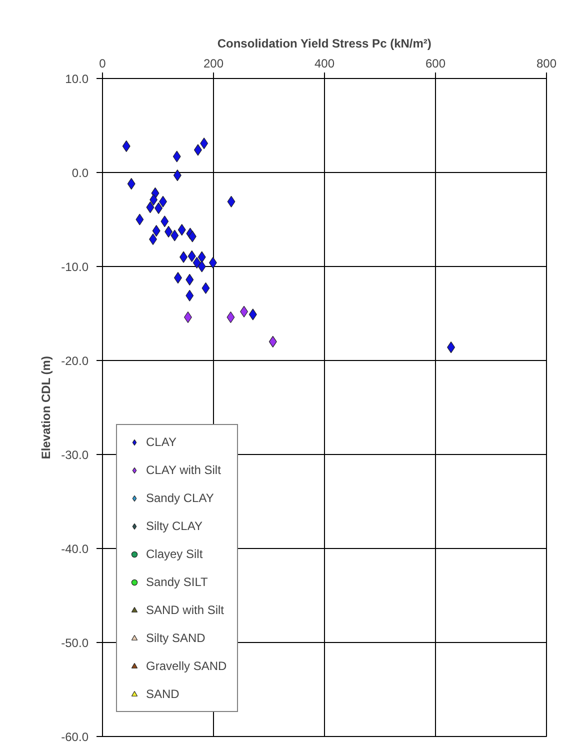 This screenshot has width=582, height=747. I want to click on y-axis-title: Elevation CDL (m), so click(46, 408).